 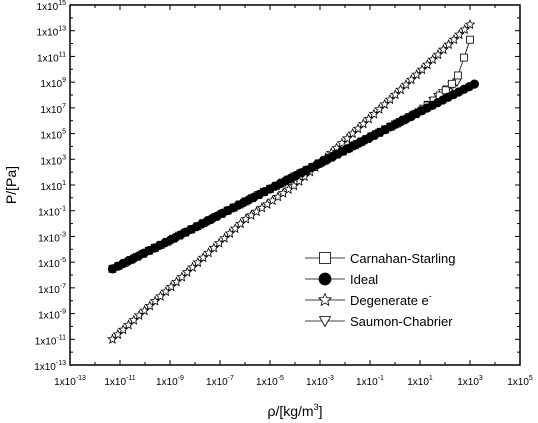 What do you see at coordinates (270, 381) in the screenshot?
I see `x-tick-label: 1x10⁻⁵` at bounding box center [270, 381].